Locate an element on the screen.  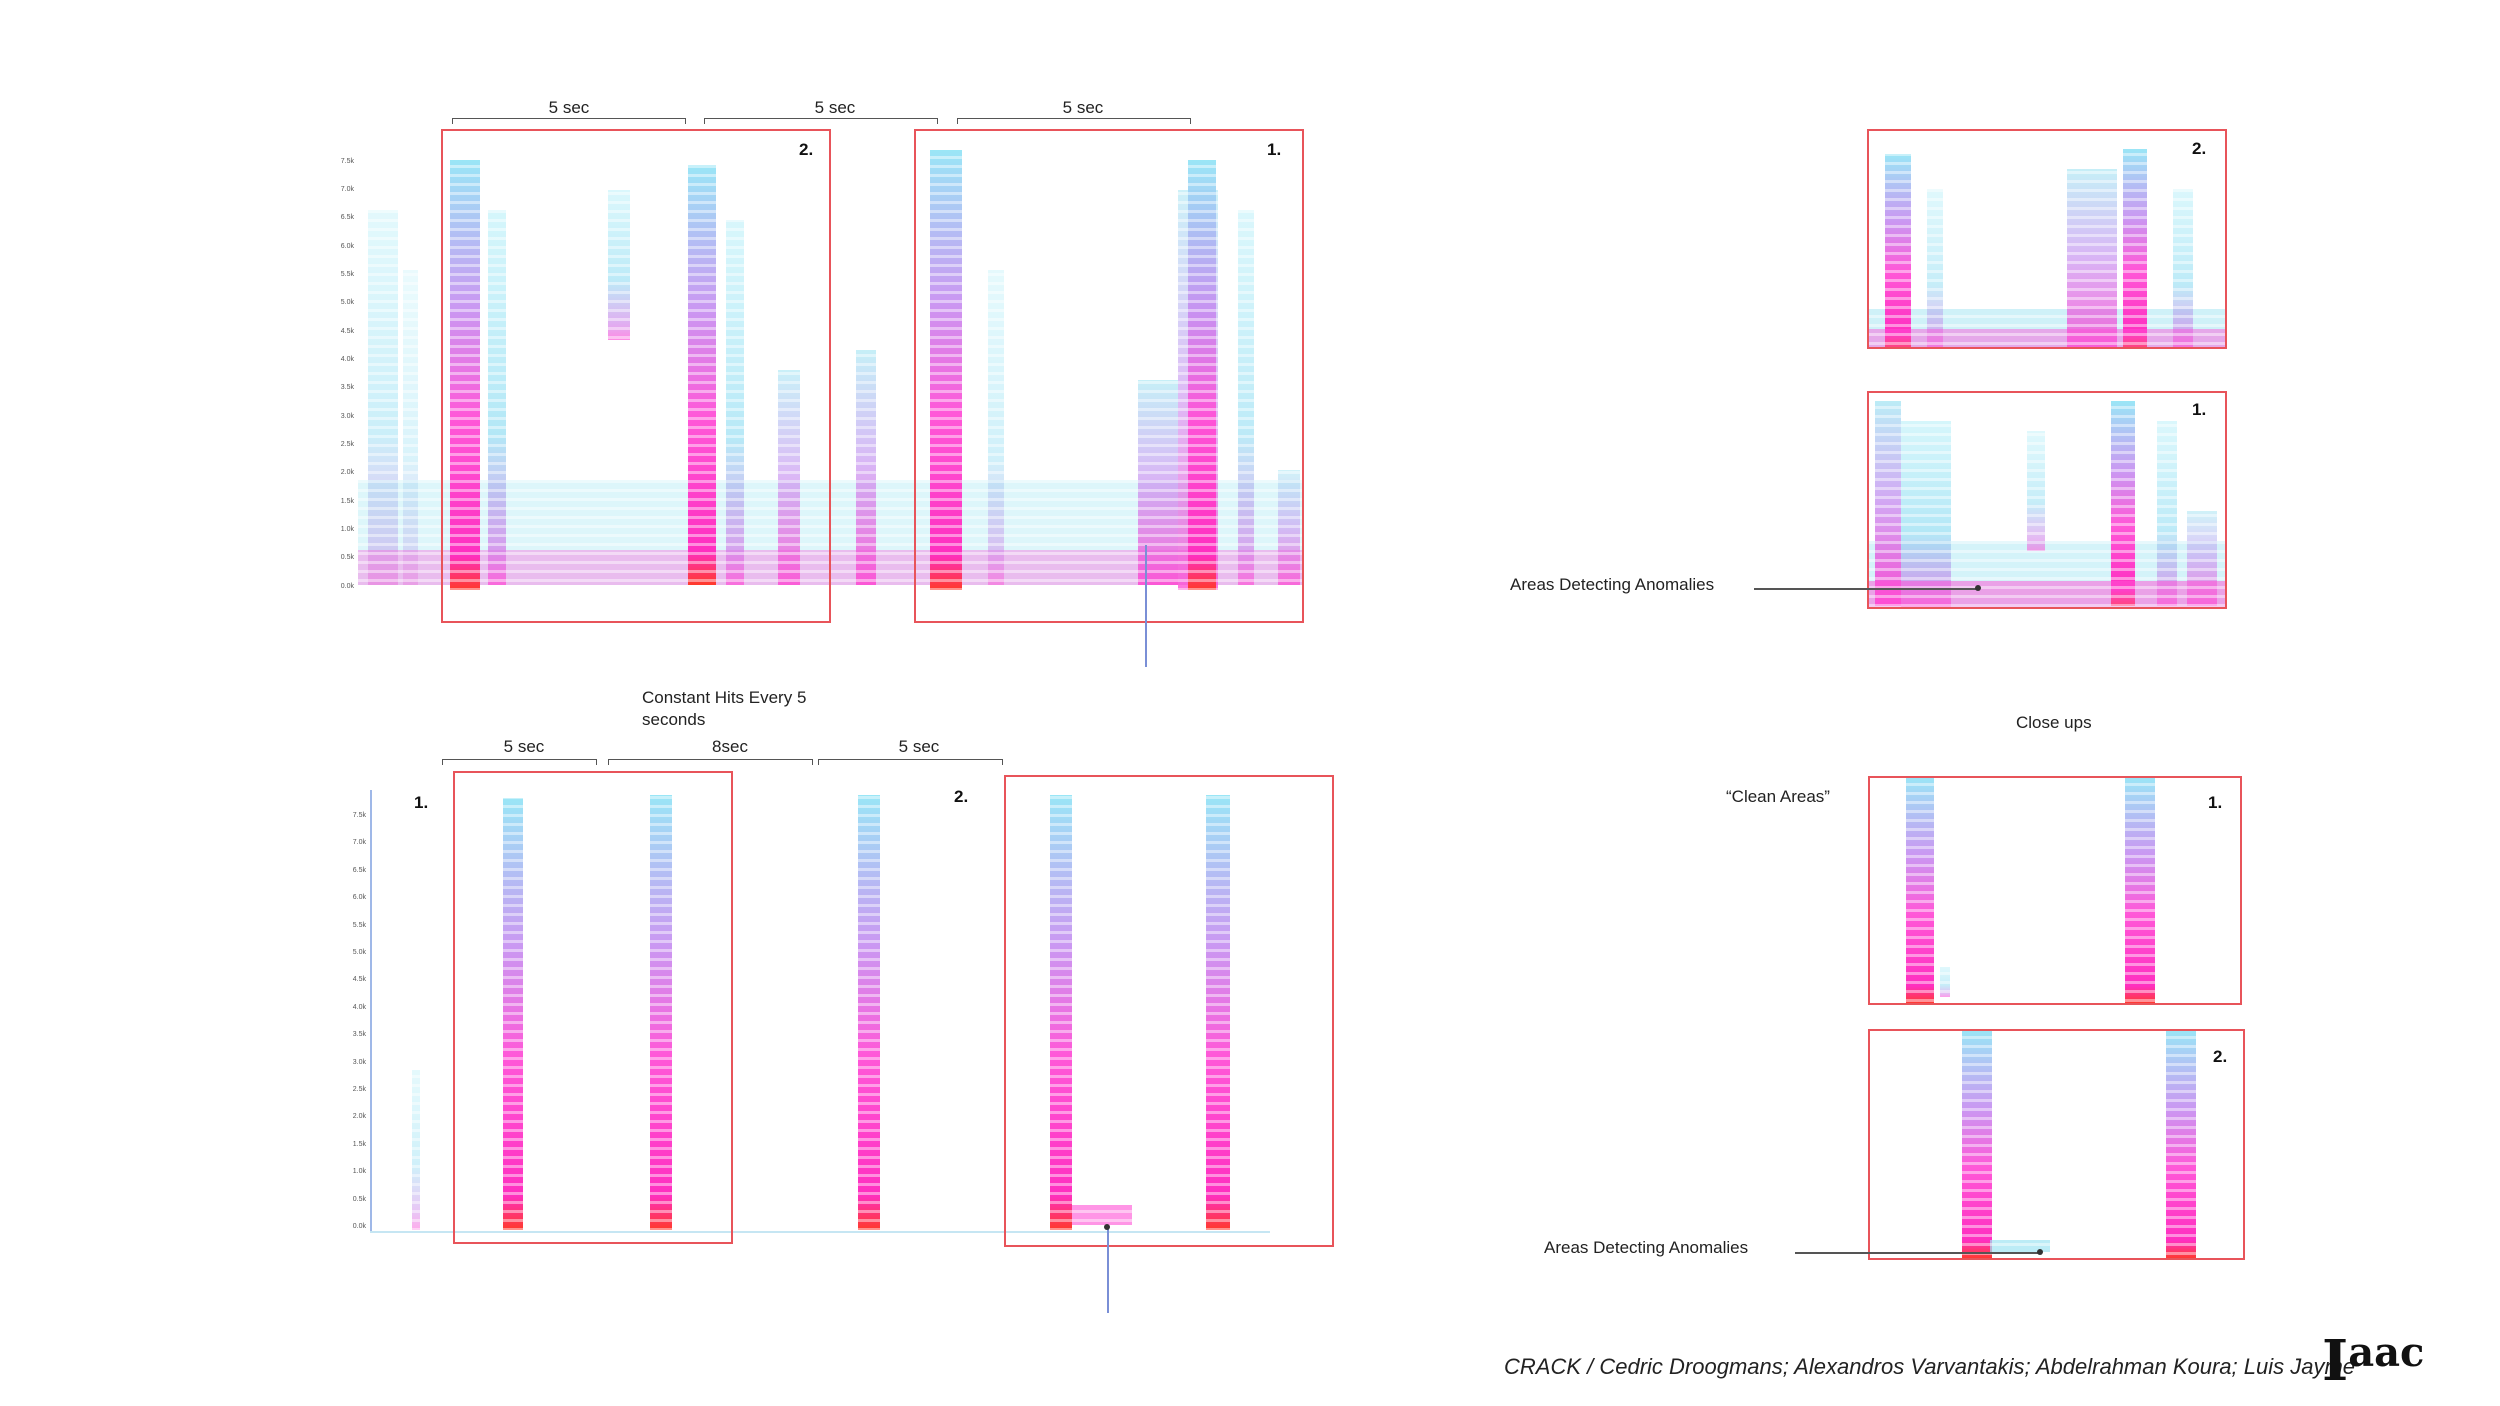
bottom-left-label-2: 2. is located at coordinates (961, 796).